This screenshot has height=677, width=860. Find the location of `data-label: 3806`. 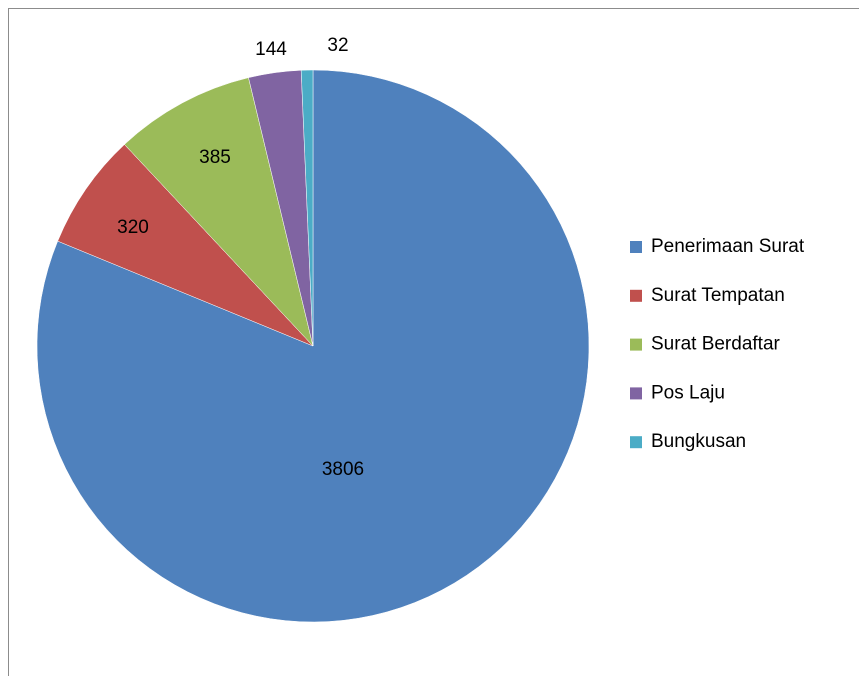

data-label: 3806 is located at coordinates (343, 469).